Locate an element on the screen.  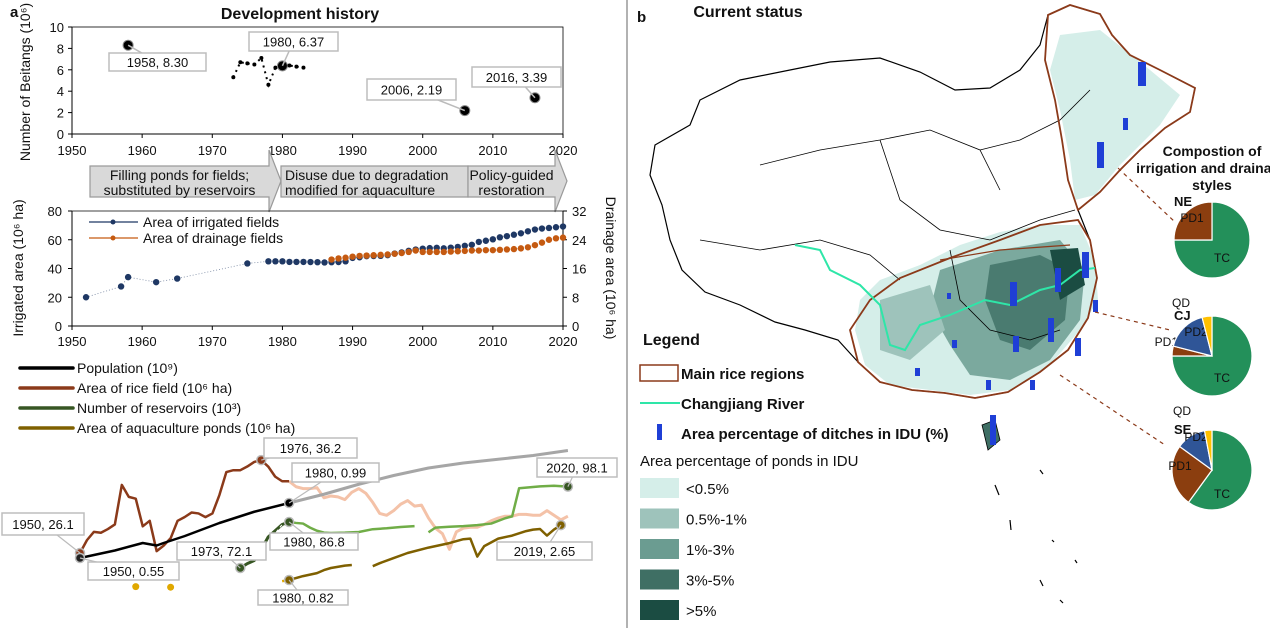
phase-line1: Policy-guided is located at coordinates (511, 175).